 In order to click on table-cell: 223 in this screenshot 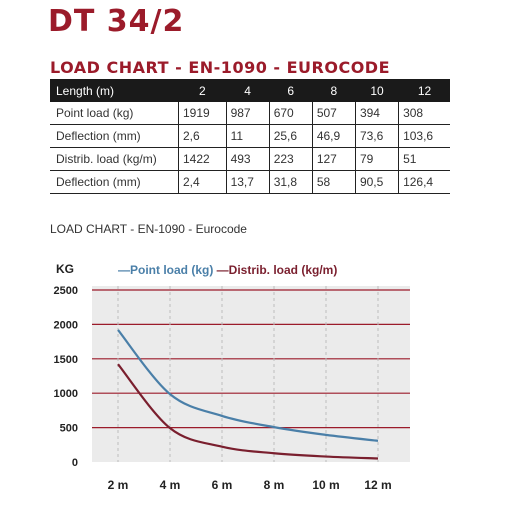, I will do `click(290, 159)`.